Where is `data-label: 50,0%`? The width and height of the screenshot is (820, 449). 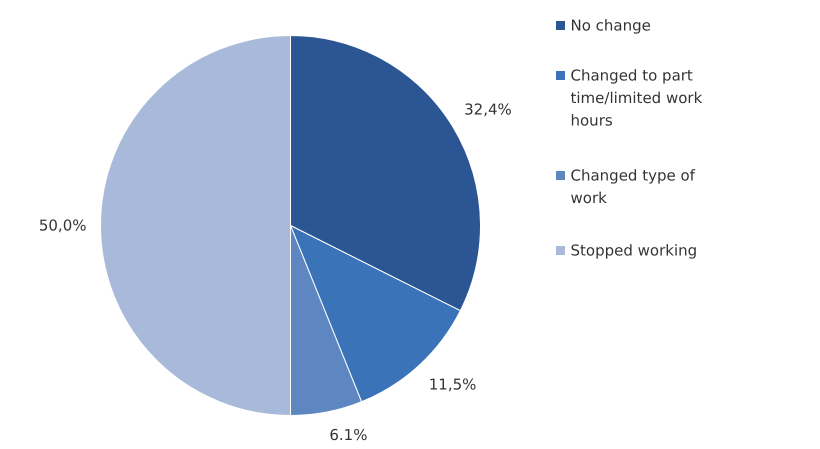
data-label: 50,0% is located at coordinates (62, 225).